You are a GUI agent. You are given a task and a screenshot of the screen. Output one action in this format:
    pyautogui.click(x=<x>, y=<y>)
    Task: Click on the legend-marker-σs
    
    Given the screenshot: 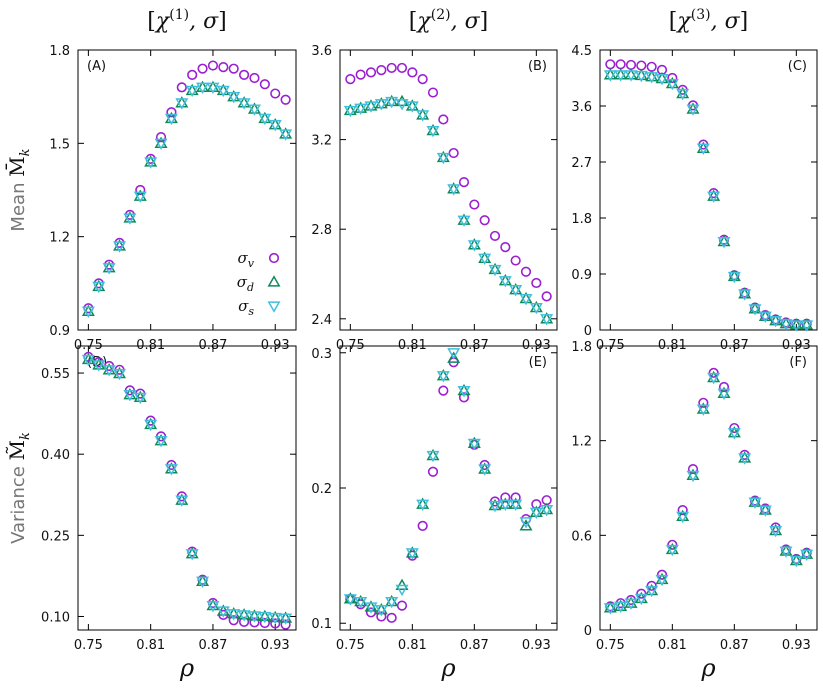 What is the action you would take?
    pyautogui.click(x=274, y=307)
    